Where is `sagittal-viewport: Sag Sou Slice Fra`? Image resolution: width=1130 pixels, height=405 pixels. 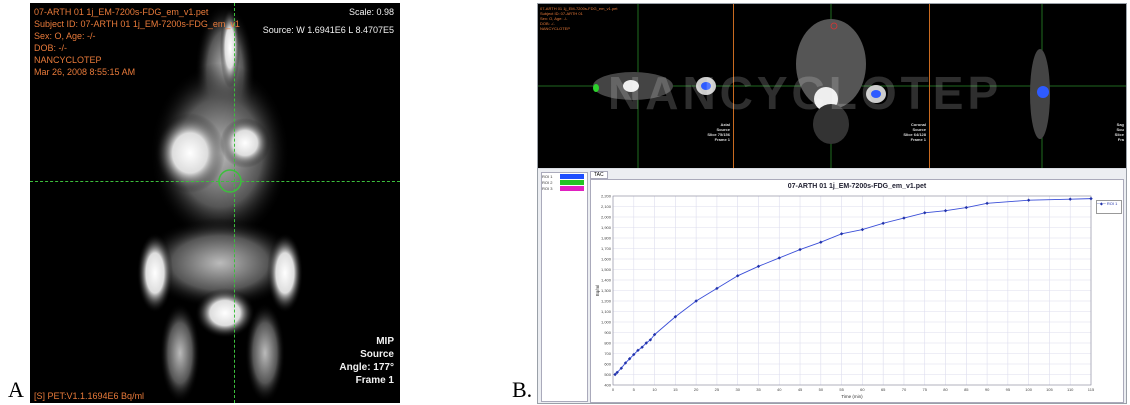
sagittal-viewport: Sag Sou Slice Fra is located at coordinates (1028, 86).